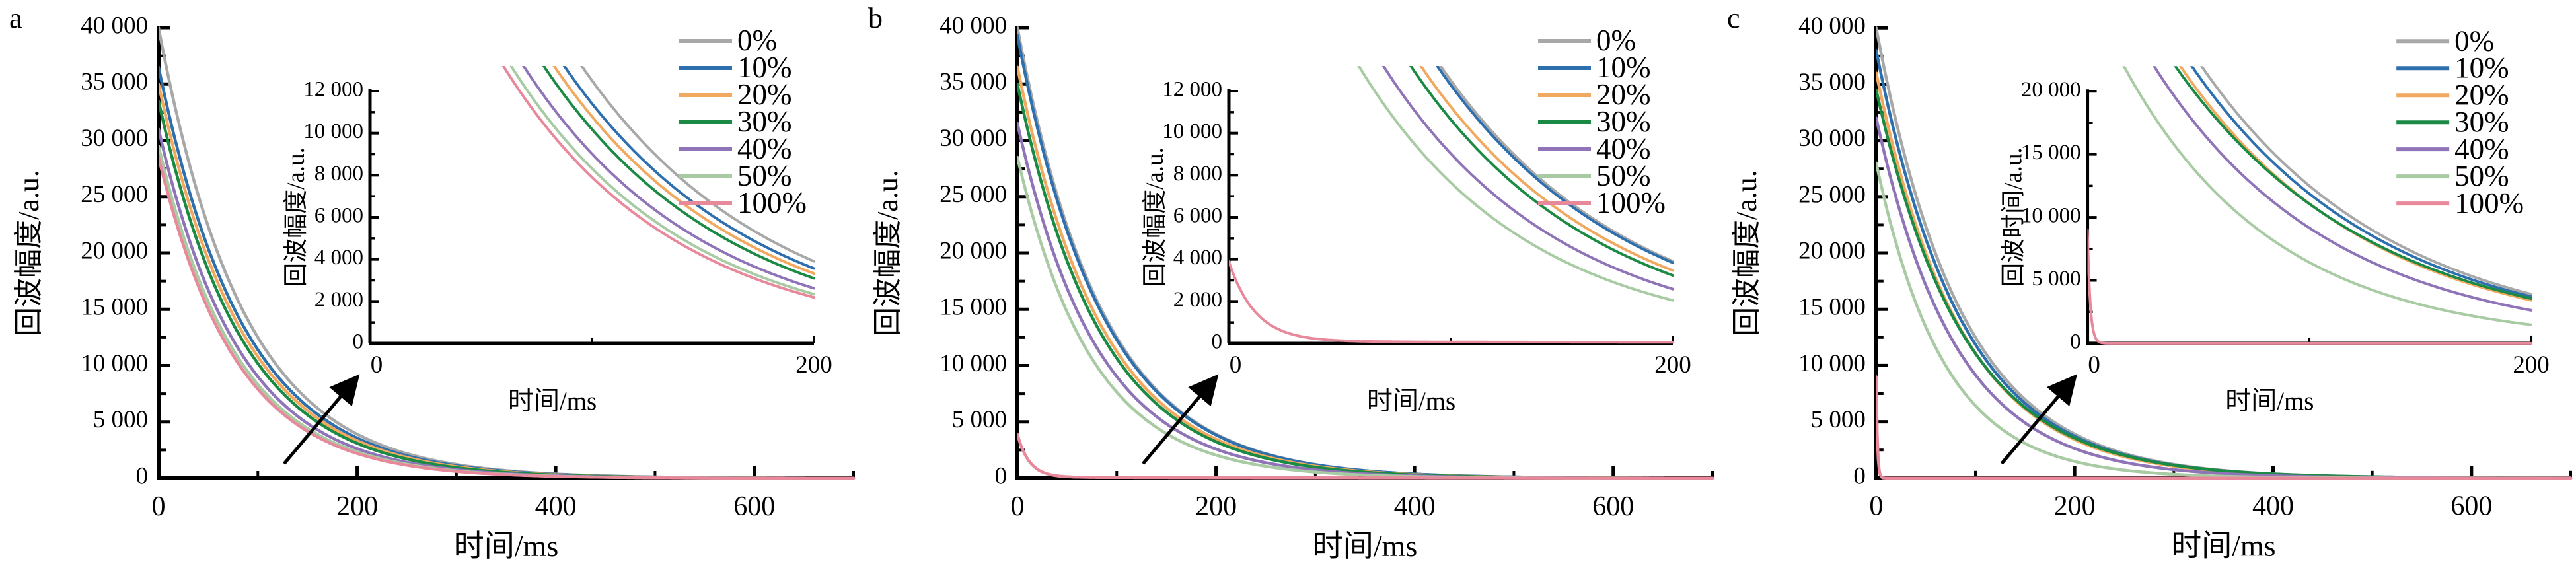 The height and width of the screenshot is (572, 2576). Describe the element at coordinates (735, 94) in the screenshot. I see `legend-entry-20%: 20%` at that location.